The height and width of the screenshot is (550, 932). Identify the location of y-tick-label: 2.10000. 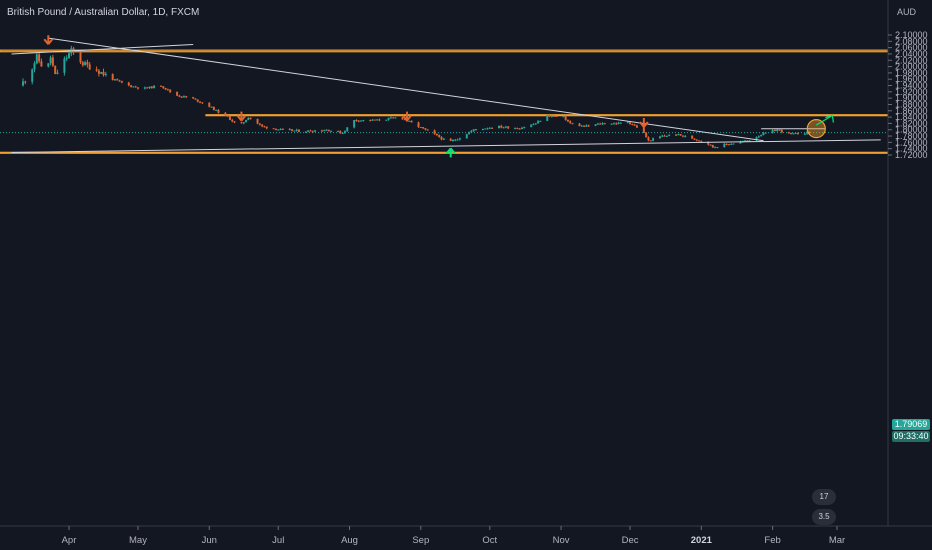
(911, 35).